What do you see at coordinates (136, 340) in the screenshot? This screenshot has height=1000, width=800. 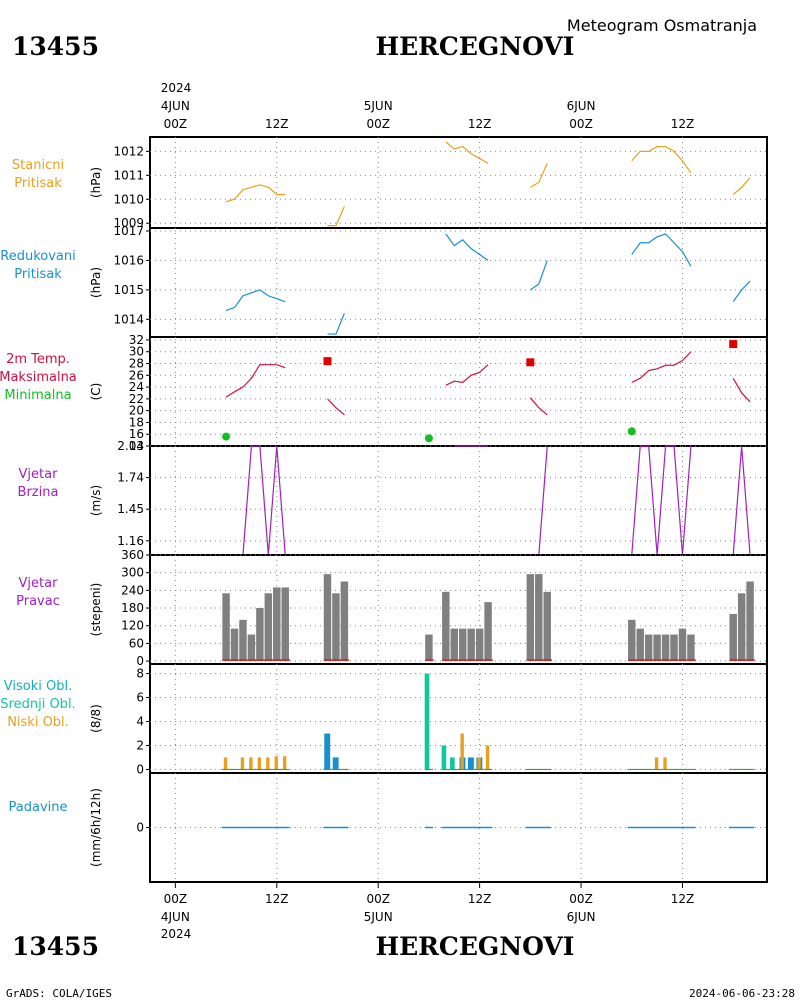 I see `ytick-label-t: 32` at bounding box center [136, 340].